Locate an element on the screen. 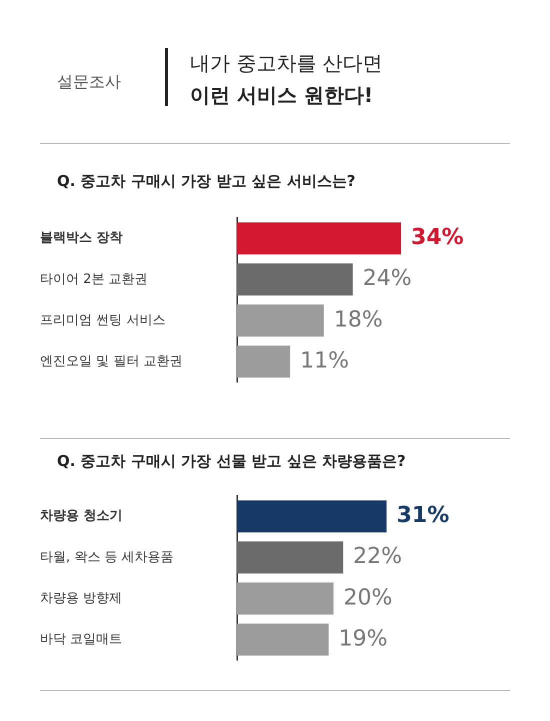 The height and width of the screenshot is (721, 550). y-tick-label: 차량용 방향제 is located at coordinates (81, 598).